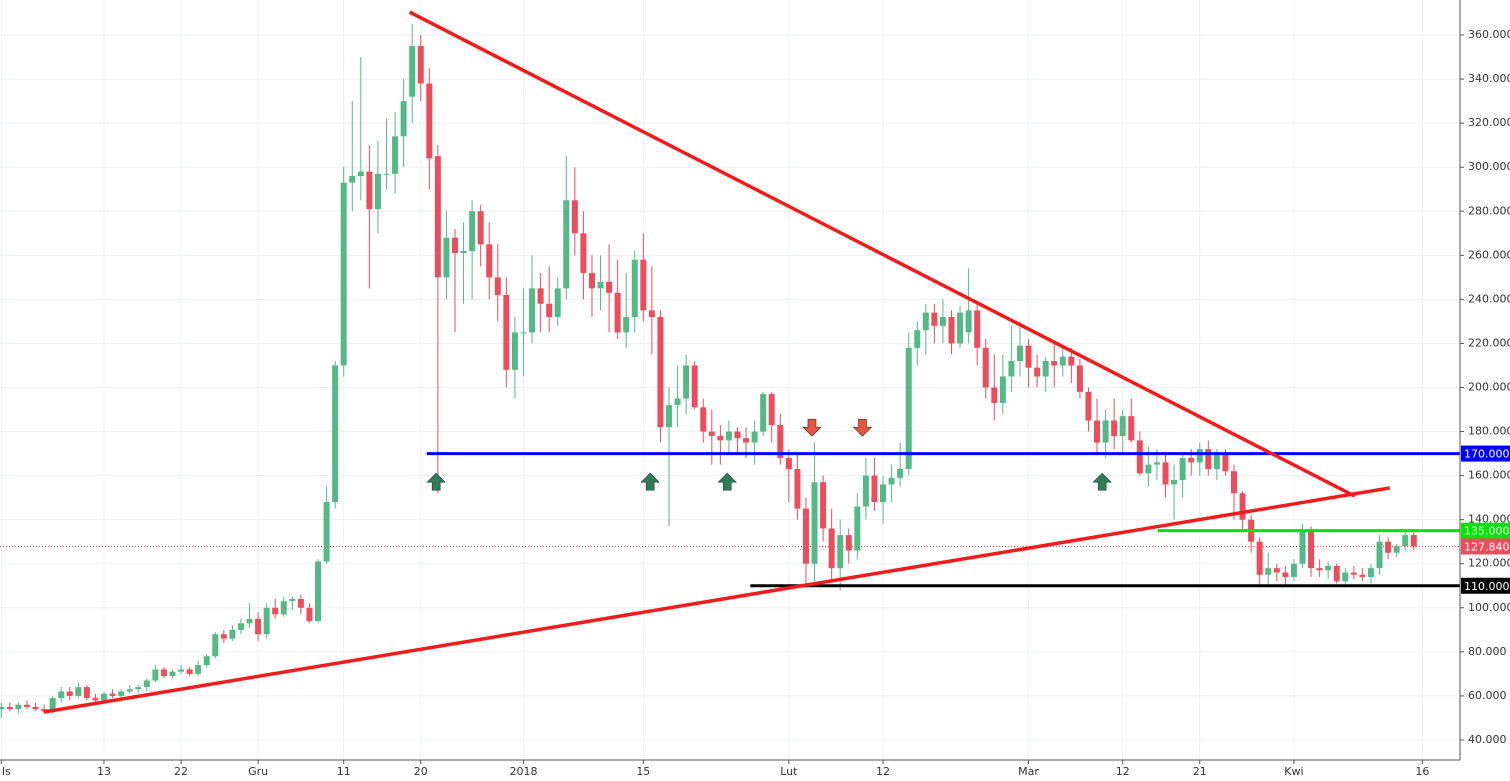 Image resolution: width=1510 pixels, height=781 pixels. Describe the element at coordinates (421, 771) in the screenshot. I see `x-tick-label: 20` at that location.